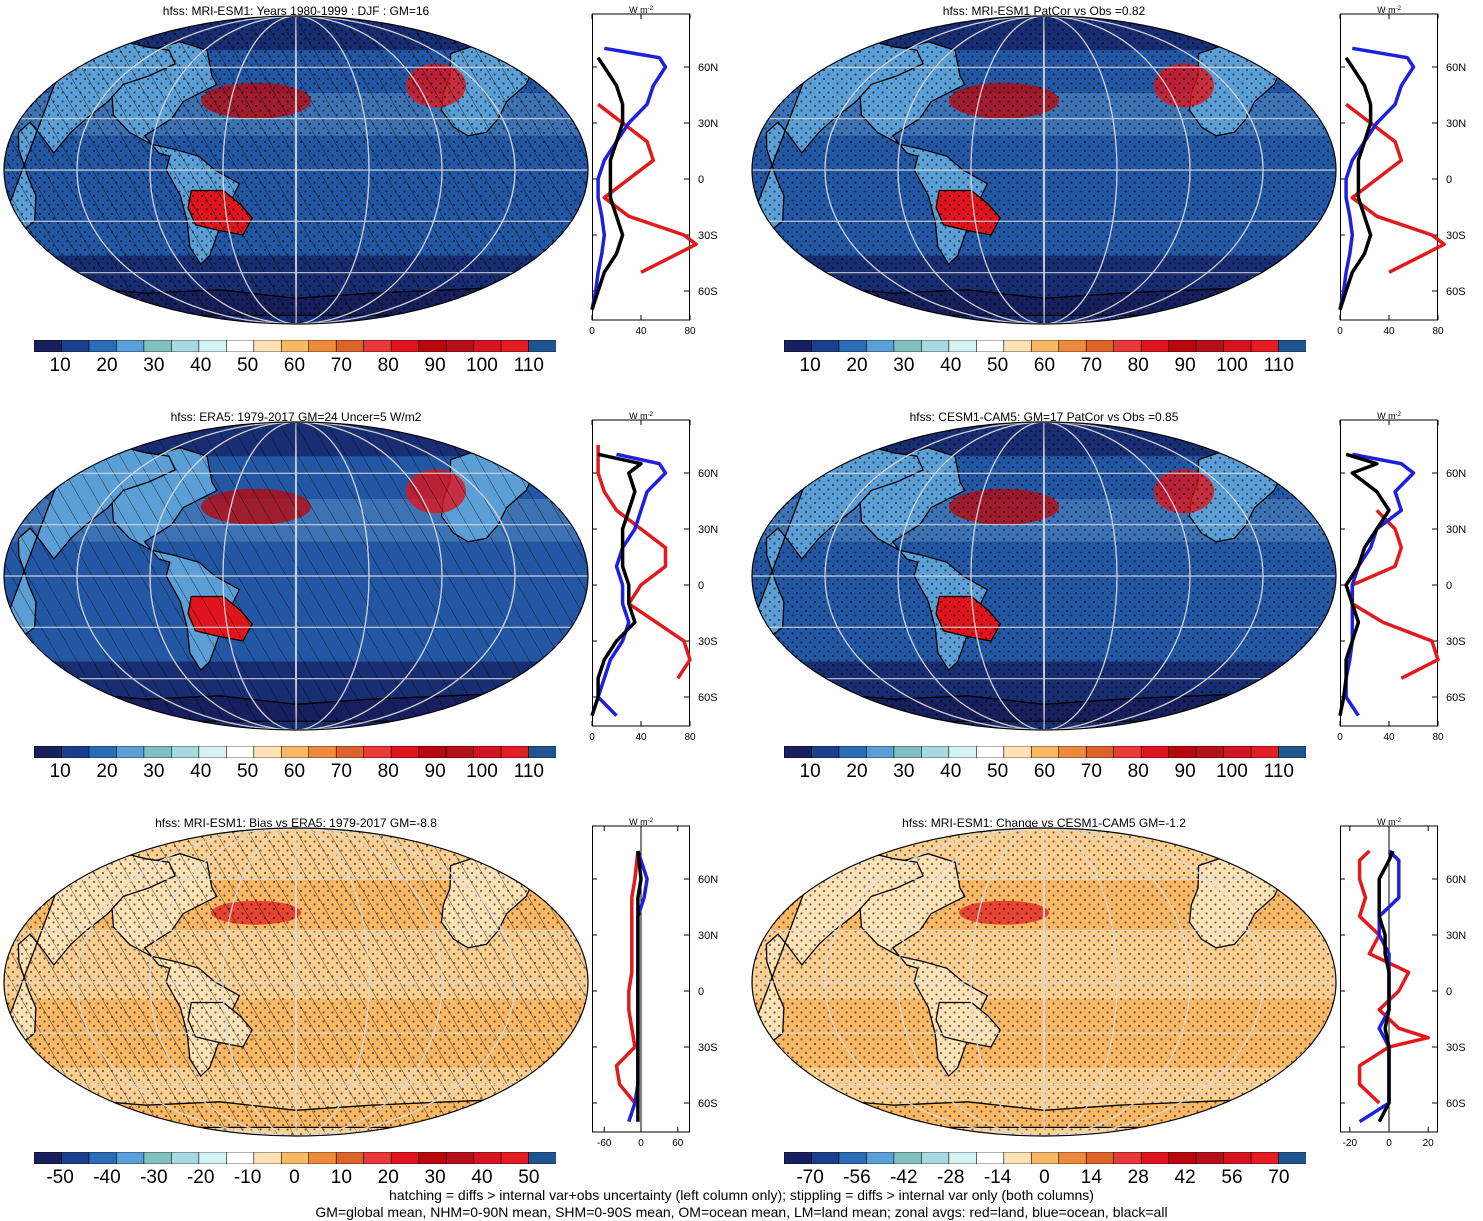 This screenshot has height=1221, width=1483. I want to click on colorbar-label: 80, so click(1138, 365).